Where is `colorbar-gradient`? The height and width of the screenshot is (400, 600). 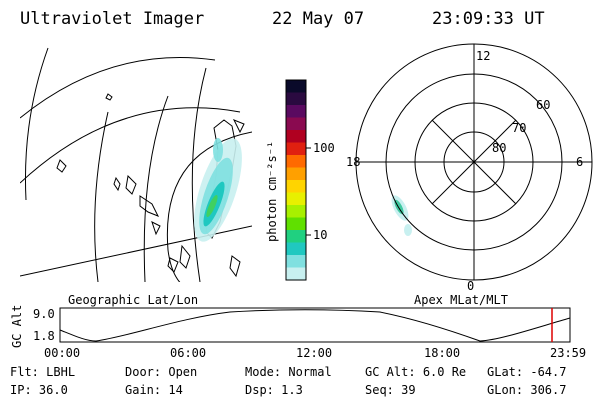 colorbar-gradient is located at coordinates (296, 180).